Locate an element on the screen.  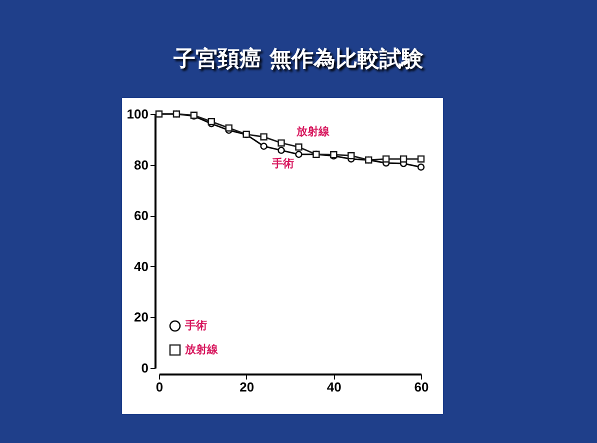
y-tick-label: 0 is located at coordinates (144, 368).